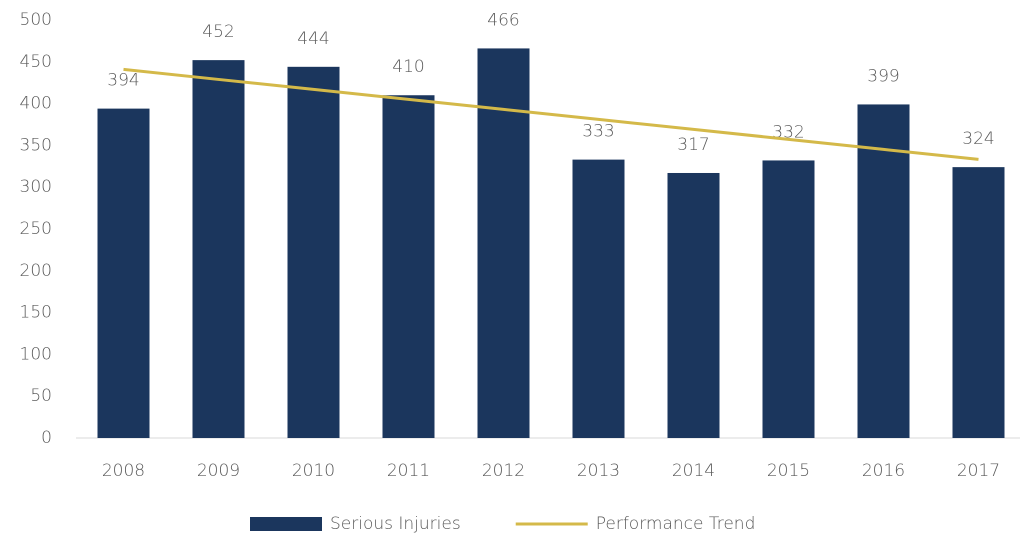 This screenshot has height=540, width=1026. Describe the element at coordinates (598, 471) in the screenshot. I see `x-tick-label: 2013` at that location.